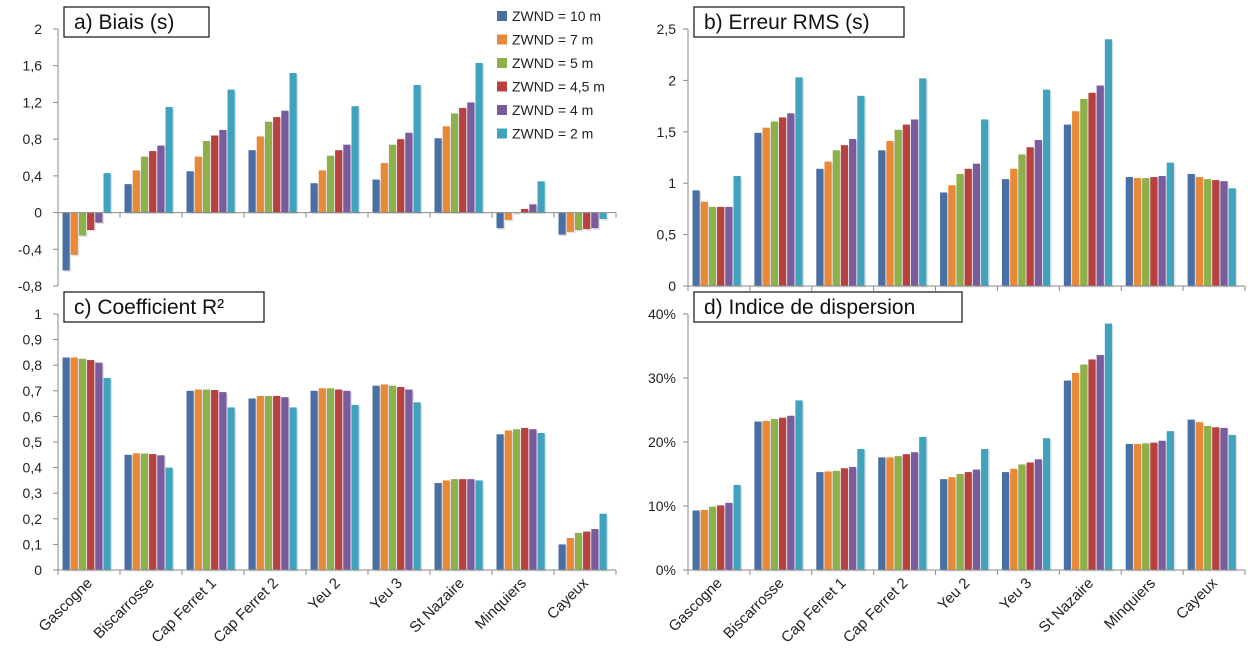  Describe the element at coordinates (595, 220) in the screenshot. I see `bar-cayeux-s4` at that location.